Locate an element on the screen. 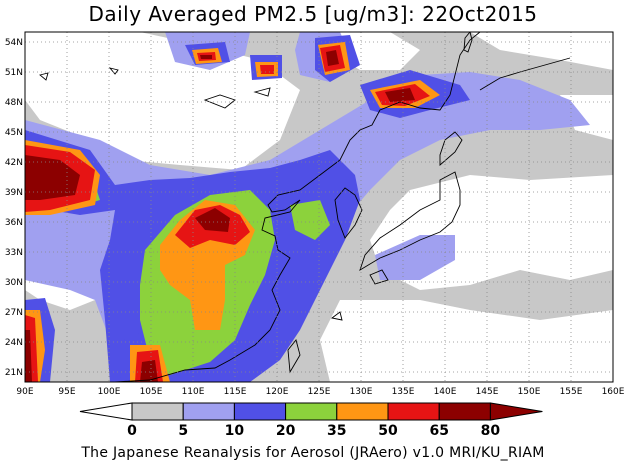 The height and width of the screenshot is (466, 626). lon-tick-label: 95E is located at coordinates (66, 392).